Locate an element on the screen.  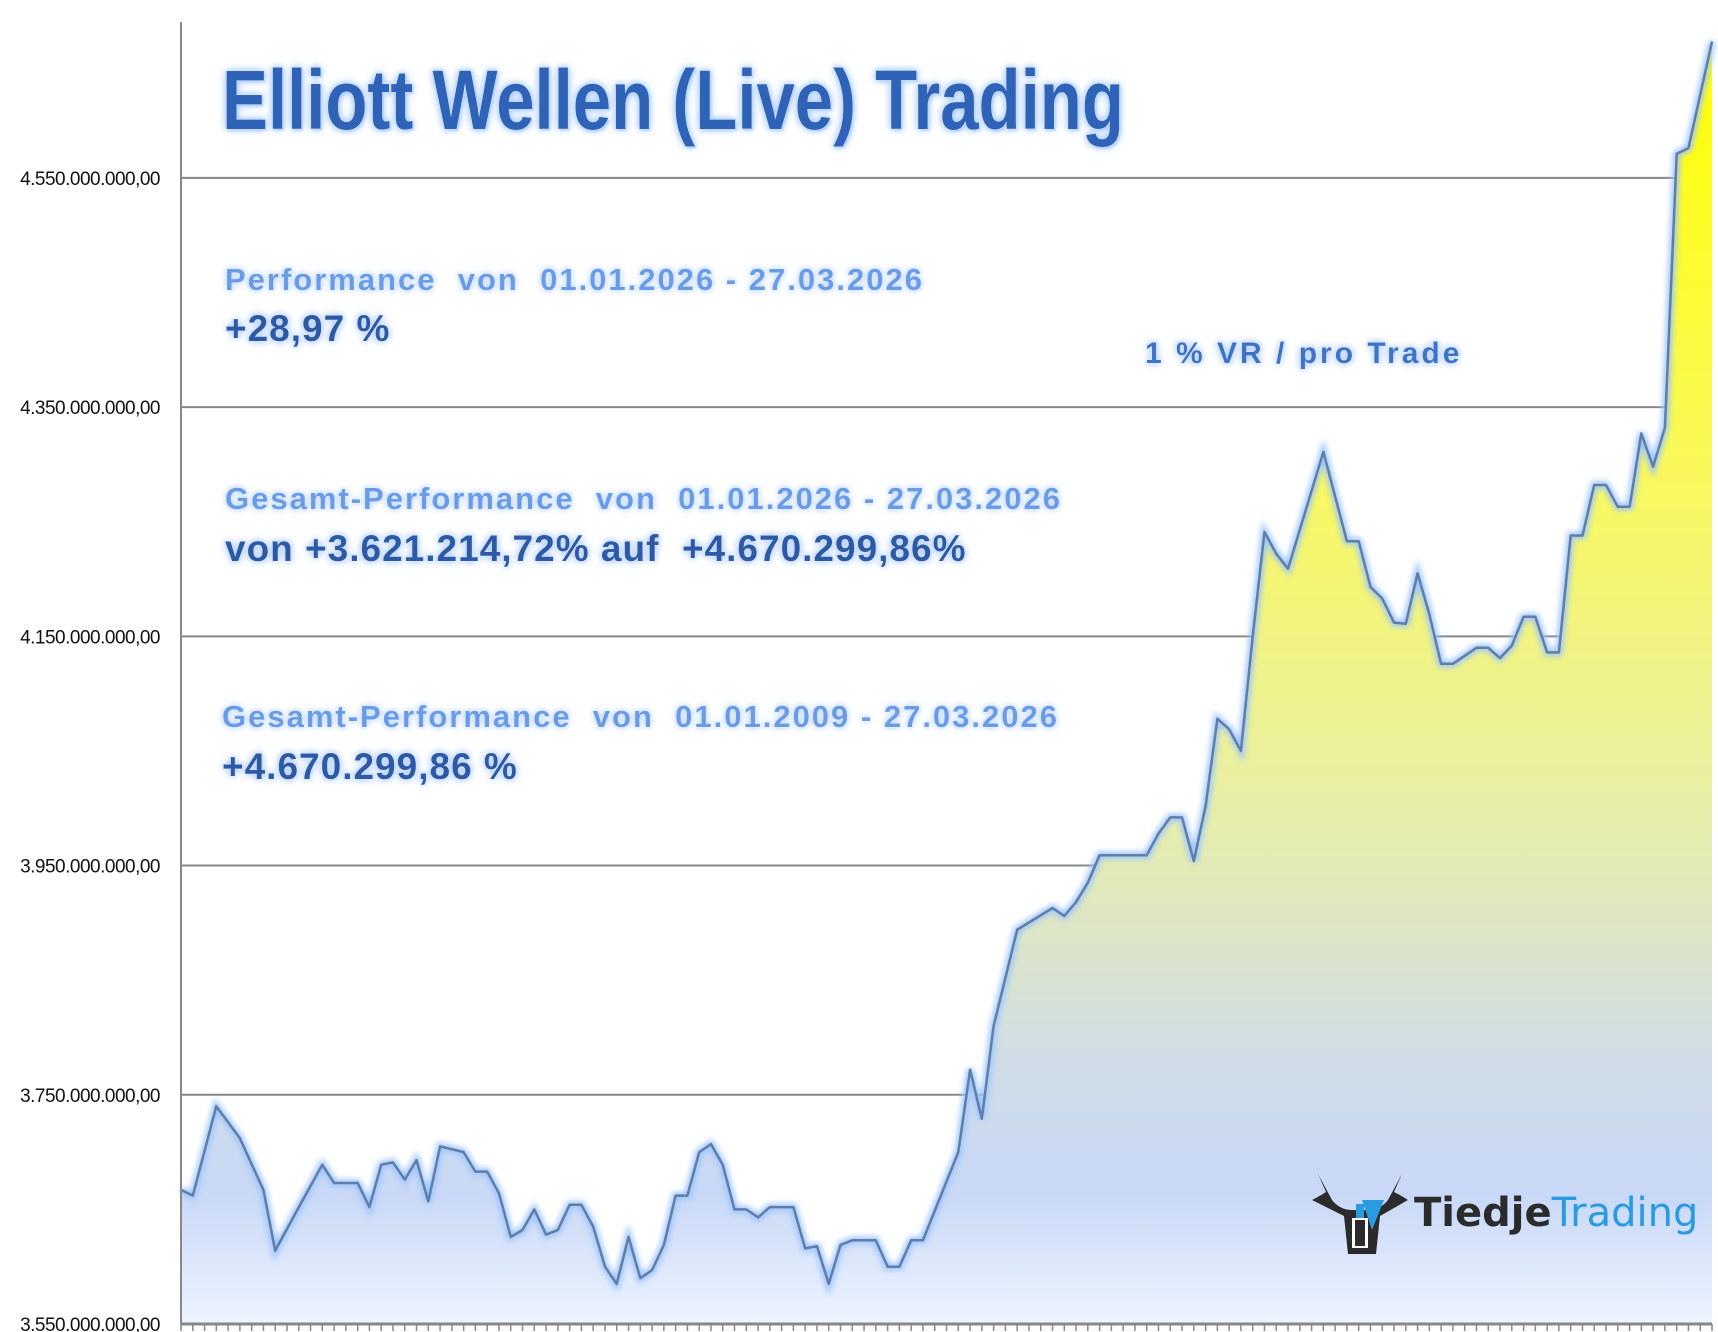
chart-title: Elliott Wellen (Live) Trading is located at coordinates (673, 100).